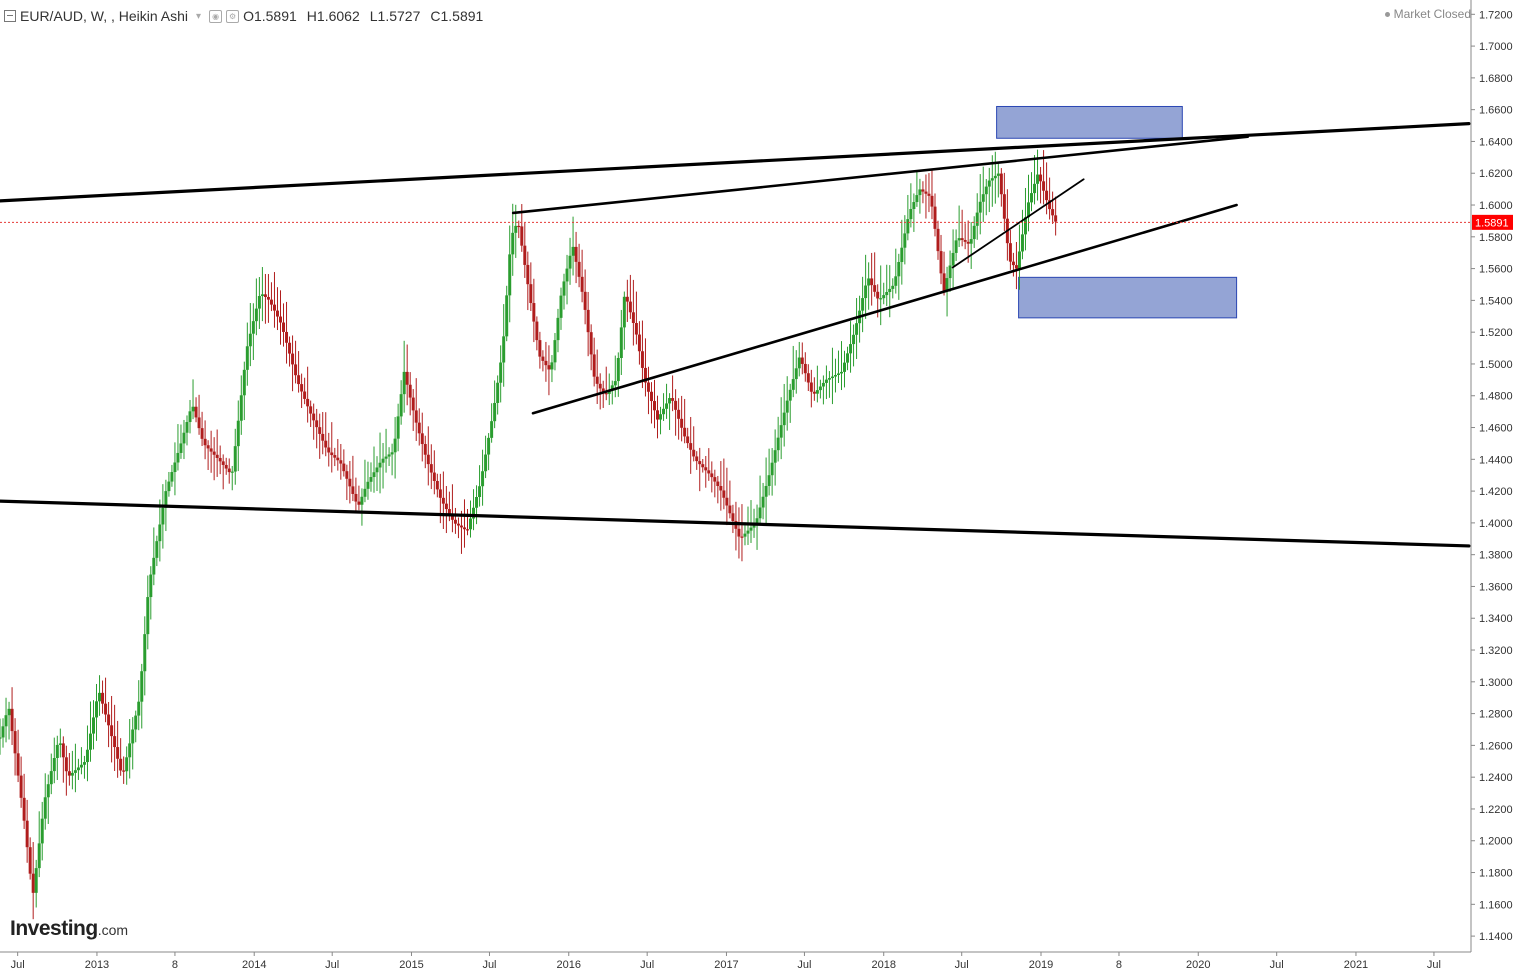 This screenshot has width=1513, height=975. What do you see at coordinates (10, 16) in the screenshot?
I see `collapse-icon` at bounding box center [10, 16].